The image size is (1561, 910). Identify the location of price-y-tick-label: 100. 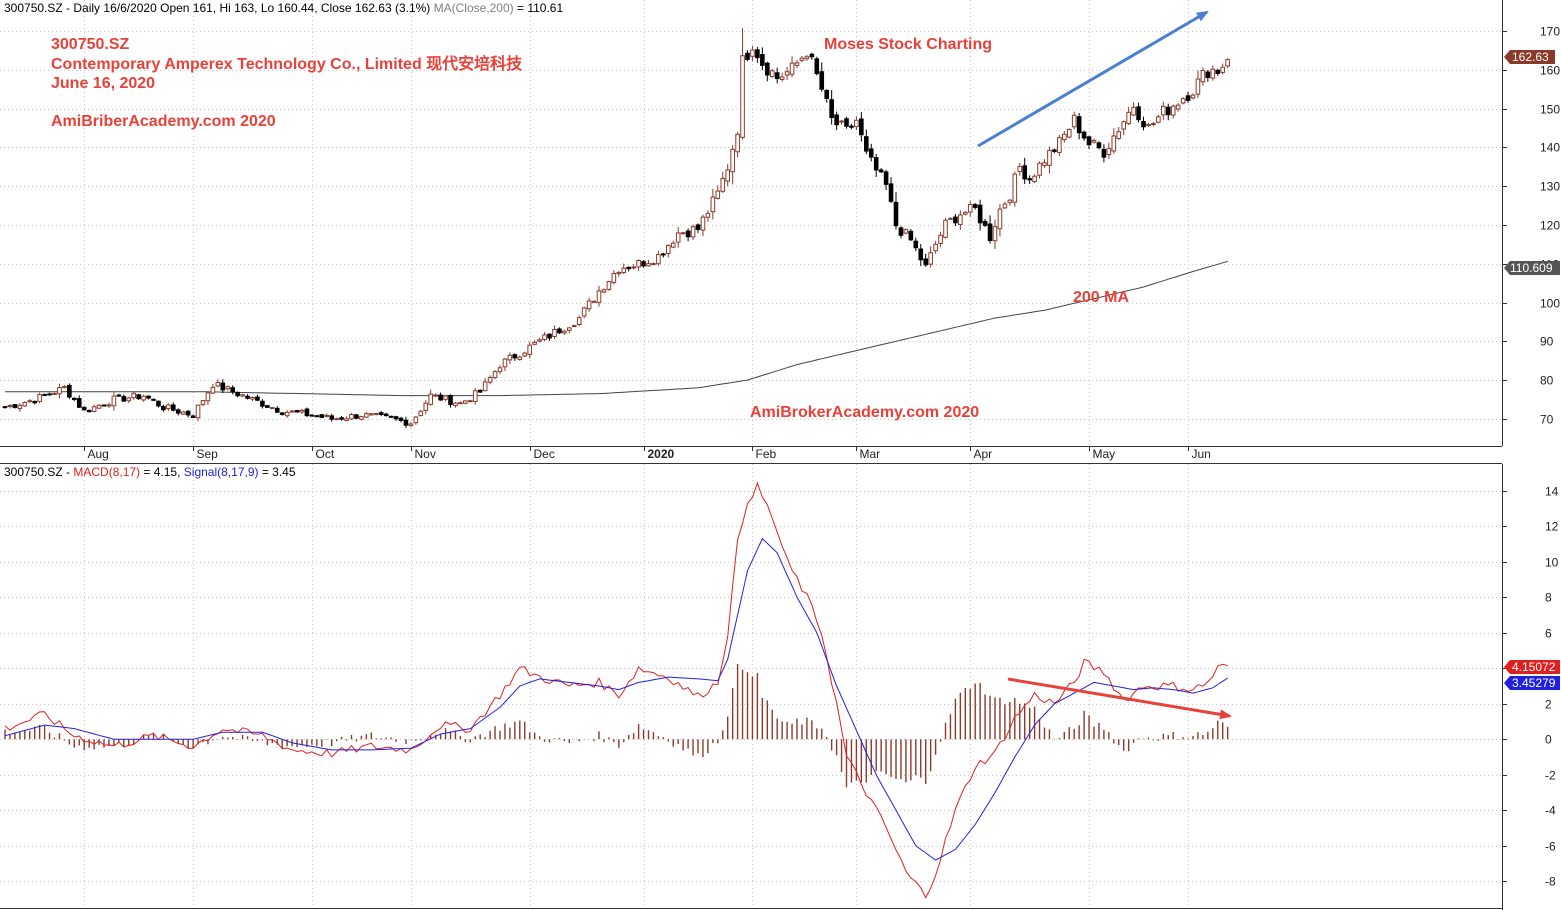
(1550, 304).